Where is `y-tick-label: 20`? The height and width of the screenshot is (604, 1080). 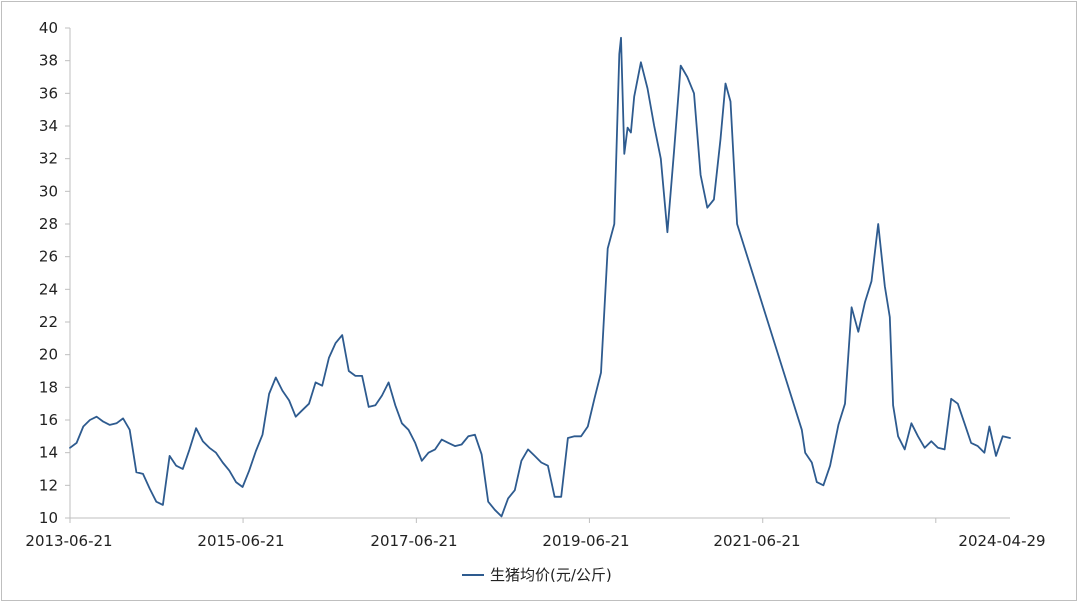
y-tick-label: 20 is located at coordinates (48, 355).